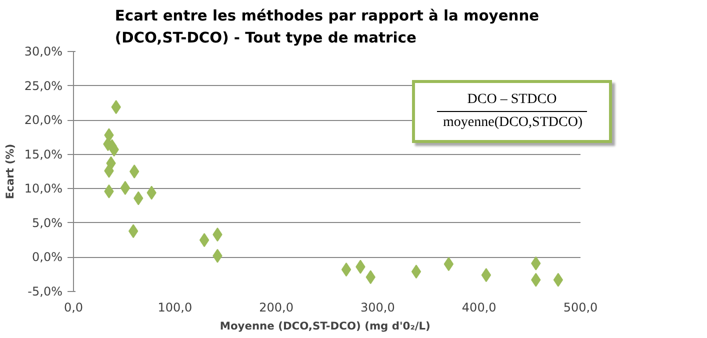 The height and width of the screenshot is (338, 707). I want to click on y-axis-title: Ecart (%), so click(9, 172).